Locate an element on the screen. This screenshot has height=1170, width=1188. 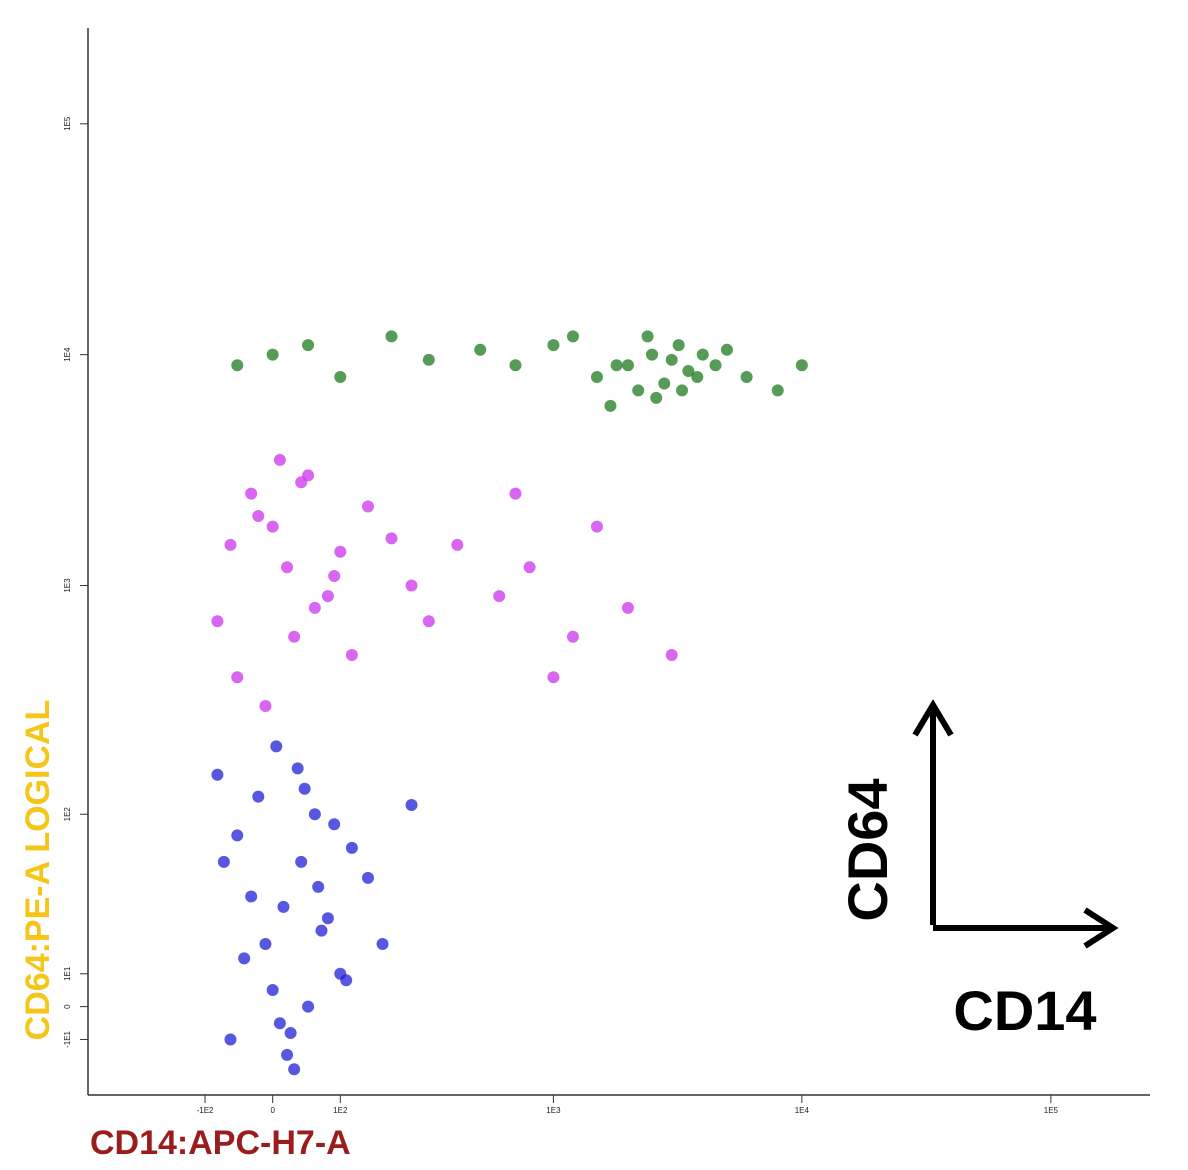
x-tick-label: -1E2 is located at coordinates (205, 1110).